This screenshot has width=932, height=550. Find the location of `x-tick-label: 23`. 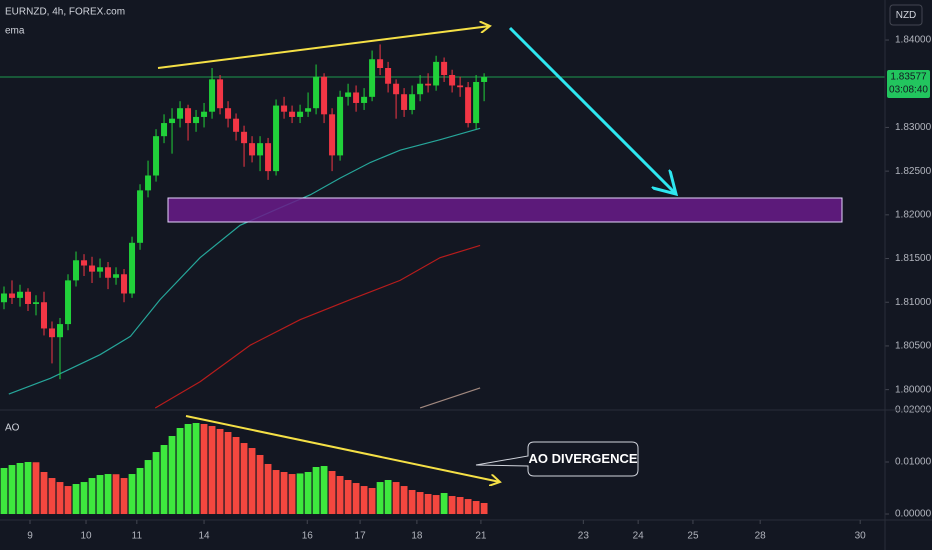

x-tick-label: 23 is located at coordinates (584, 536).